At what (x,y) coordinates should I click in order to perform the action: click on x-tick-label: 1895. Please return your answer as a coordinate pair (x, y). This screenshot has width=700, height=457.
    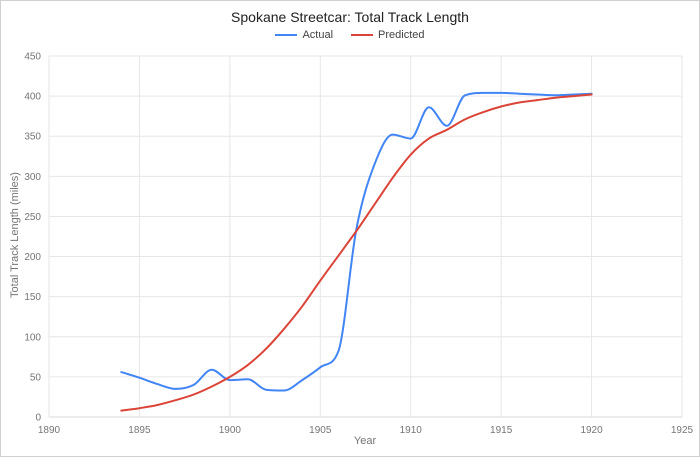
    Looking at the image, I should click on (139, 430).